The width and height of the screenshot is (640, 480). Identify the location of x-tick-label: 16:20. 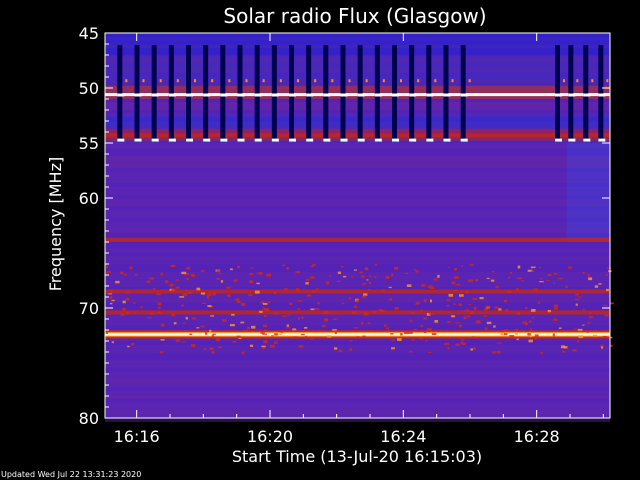
(270, 436).